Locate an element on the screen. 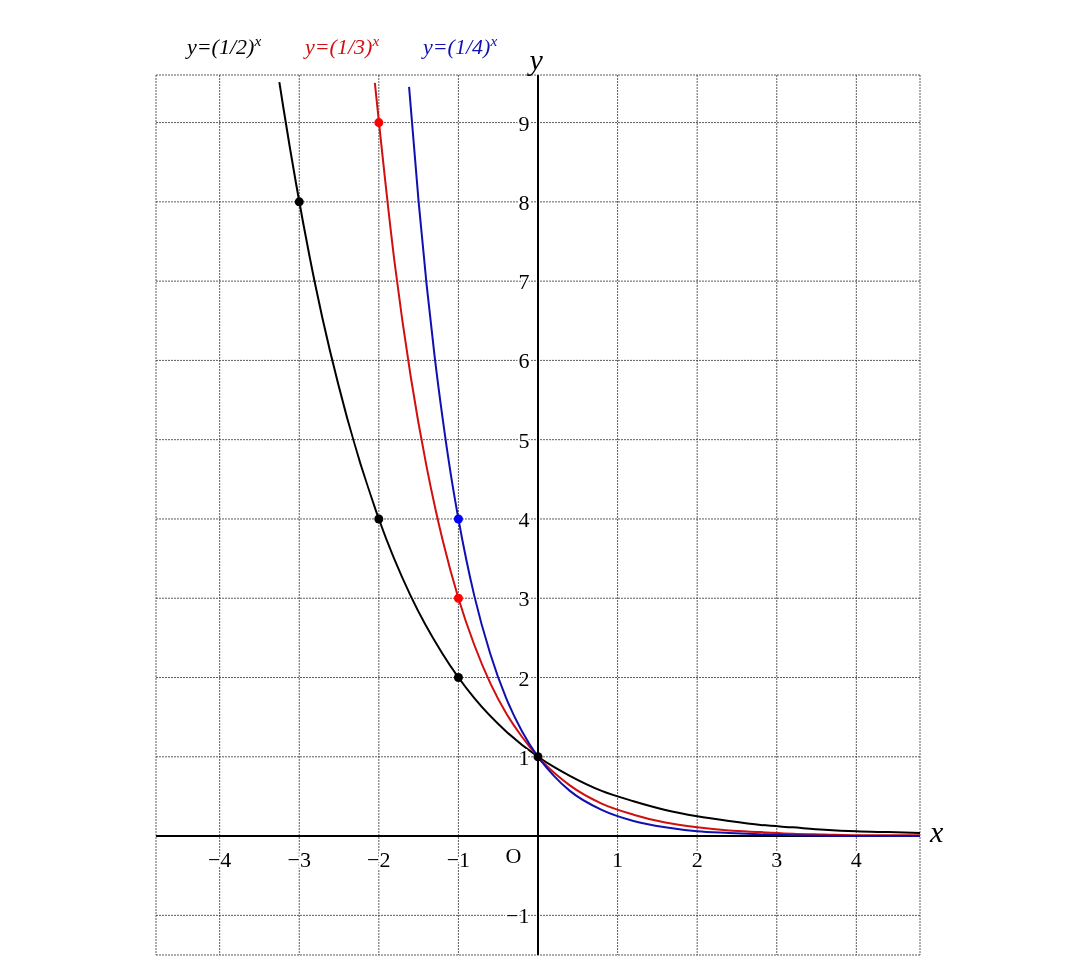 The width and height of the screenshot is (1068, 958). y-tick-label: −1 is located at coordinates (518, 916).